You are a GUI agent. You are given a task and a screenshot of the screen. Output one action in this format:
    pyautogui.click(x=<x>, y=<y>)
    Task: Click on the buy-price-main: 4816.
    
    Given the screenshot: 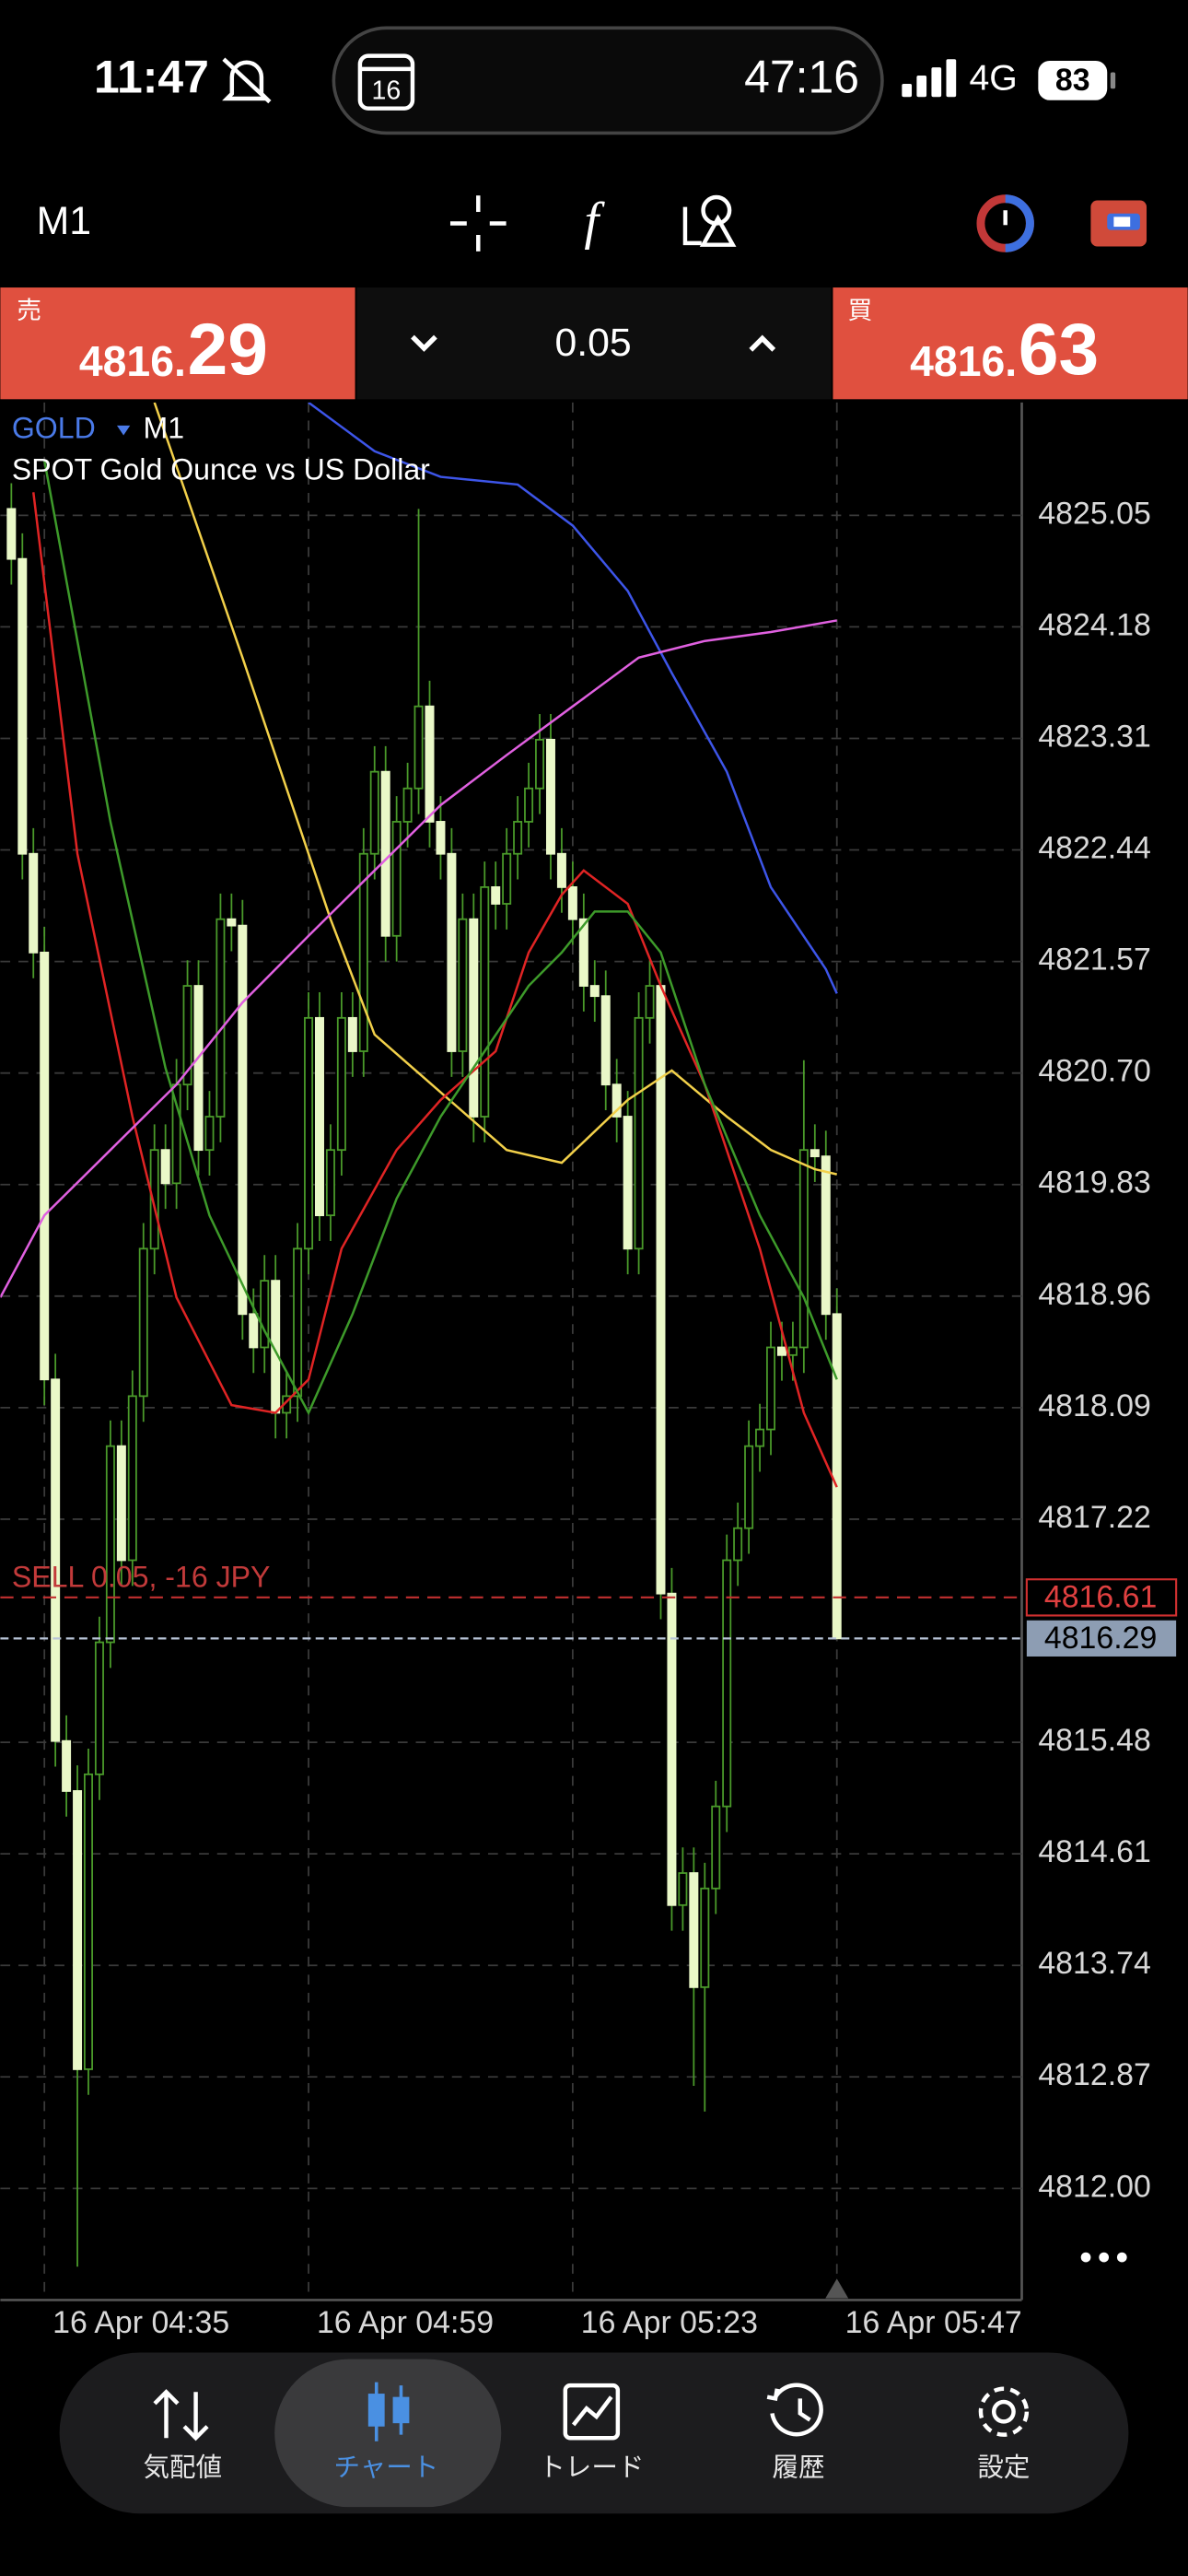 What is the action you would take?
    pyautogui.click(x=964, y=361)
    